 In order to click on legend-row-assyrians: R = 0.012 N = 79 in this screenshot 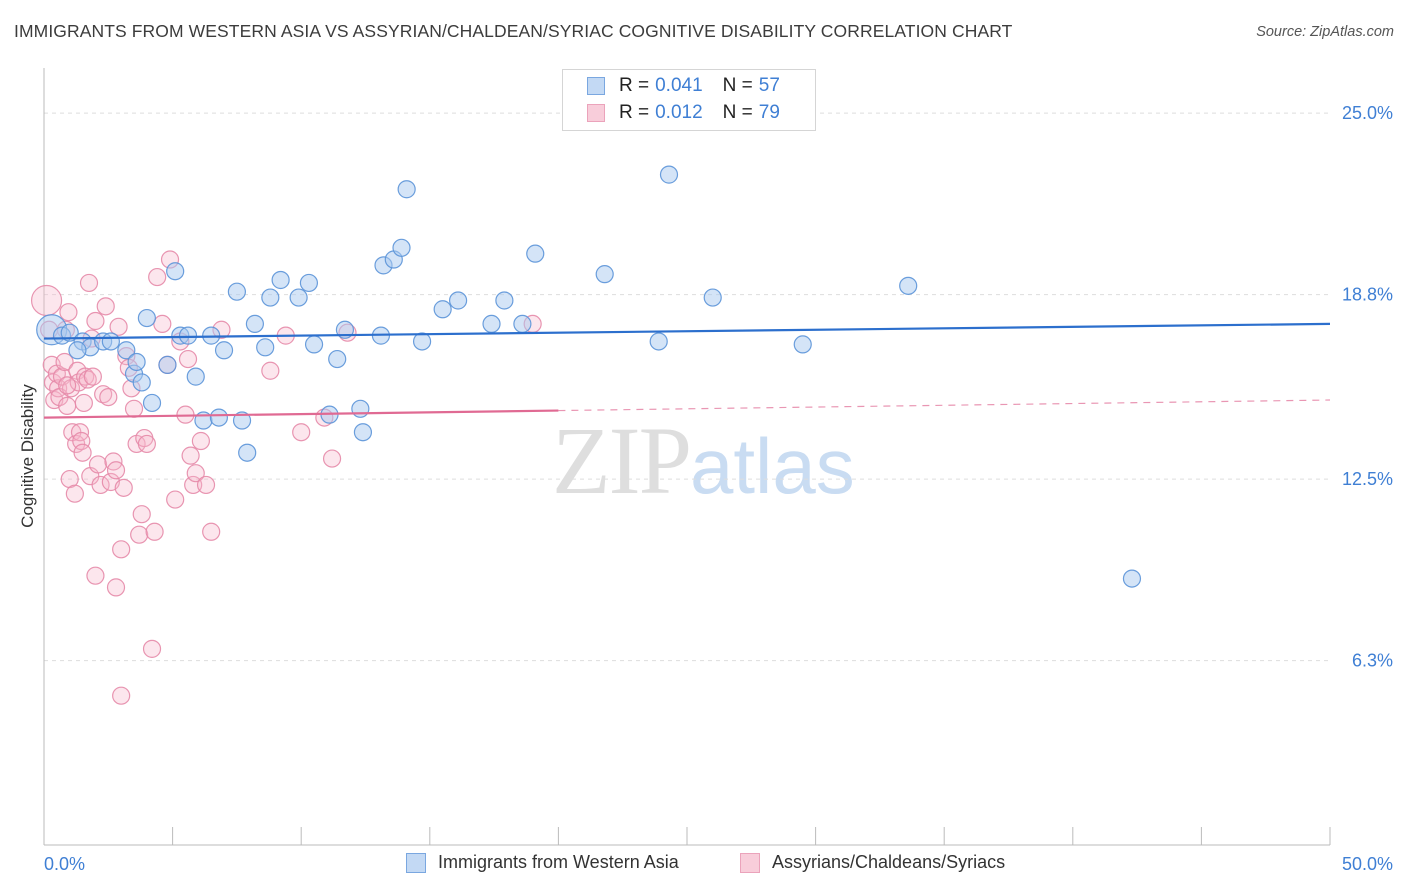, I will do `click(683, 113)`.